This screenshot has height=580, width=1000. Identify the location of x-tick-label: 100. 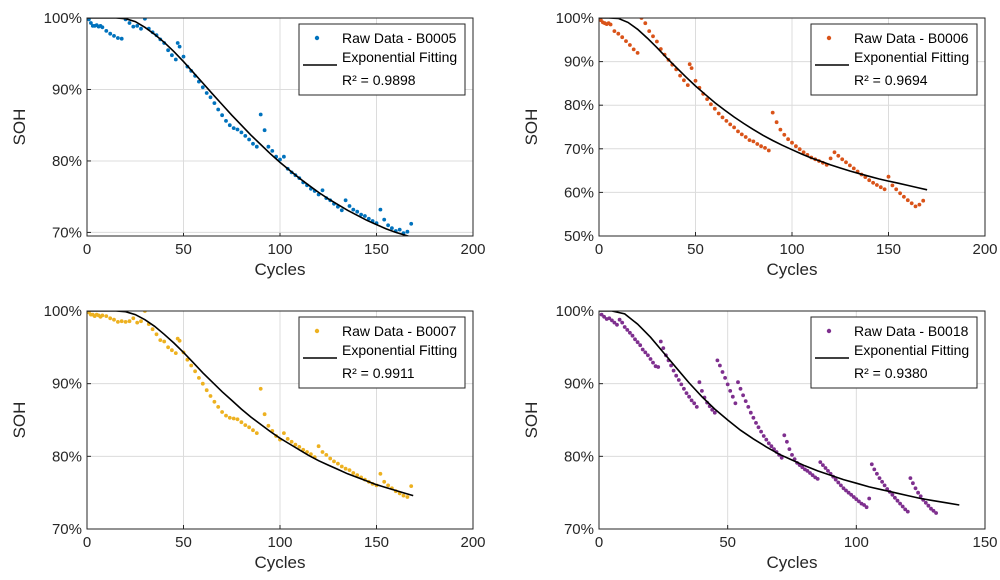
(279, 249).